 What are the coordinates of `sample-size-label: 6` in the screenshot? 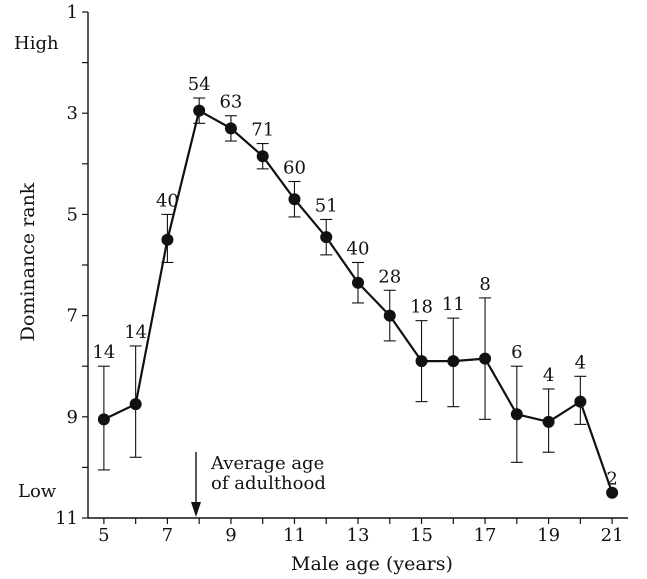 It's located at (516, 352).